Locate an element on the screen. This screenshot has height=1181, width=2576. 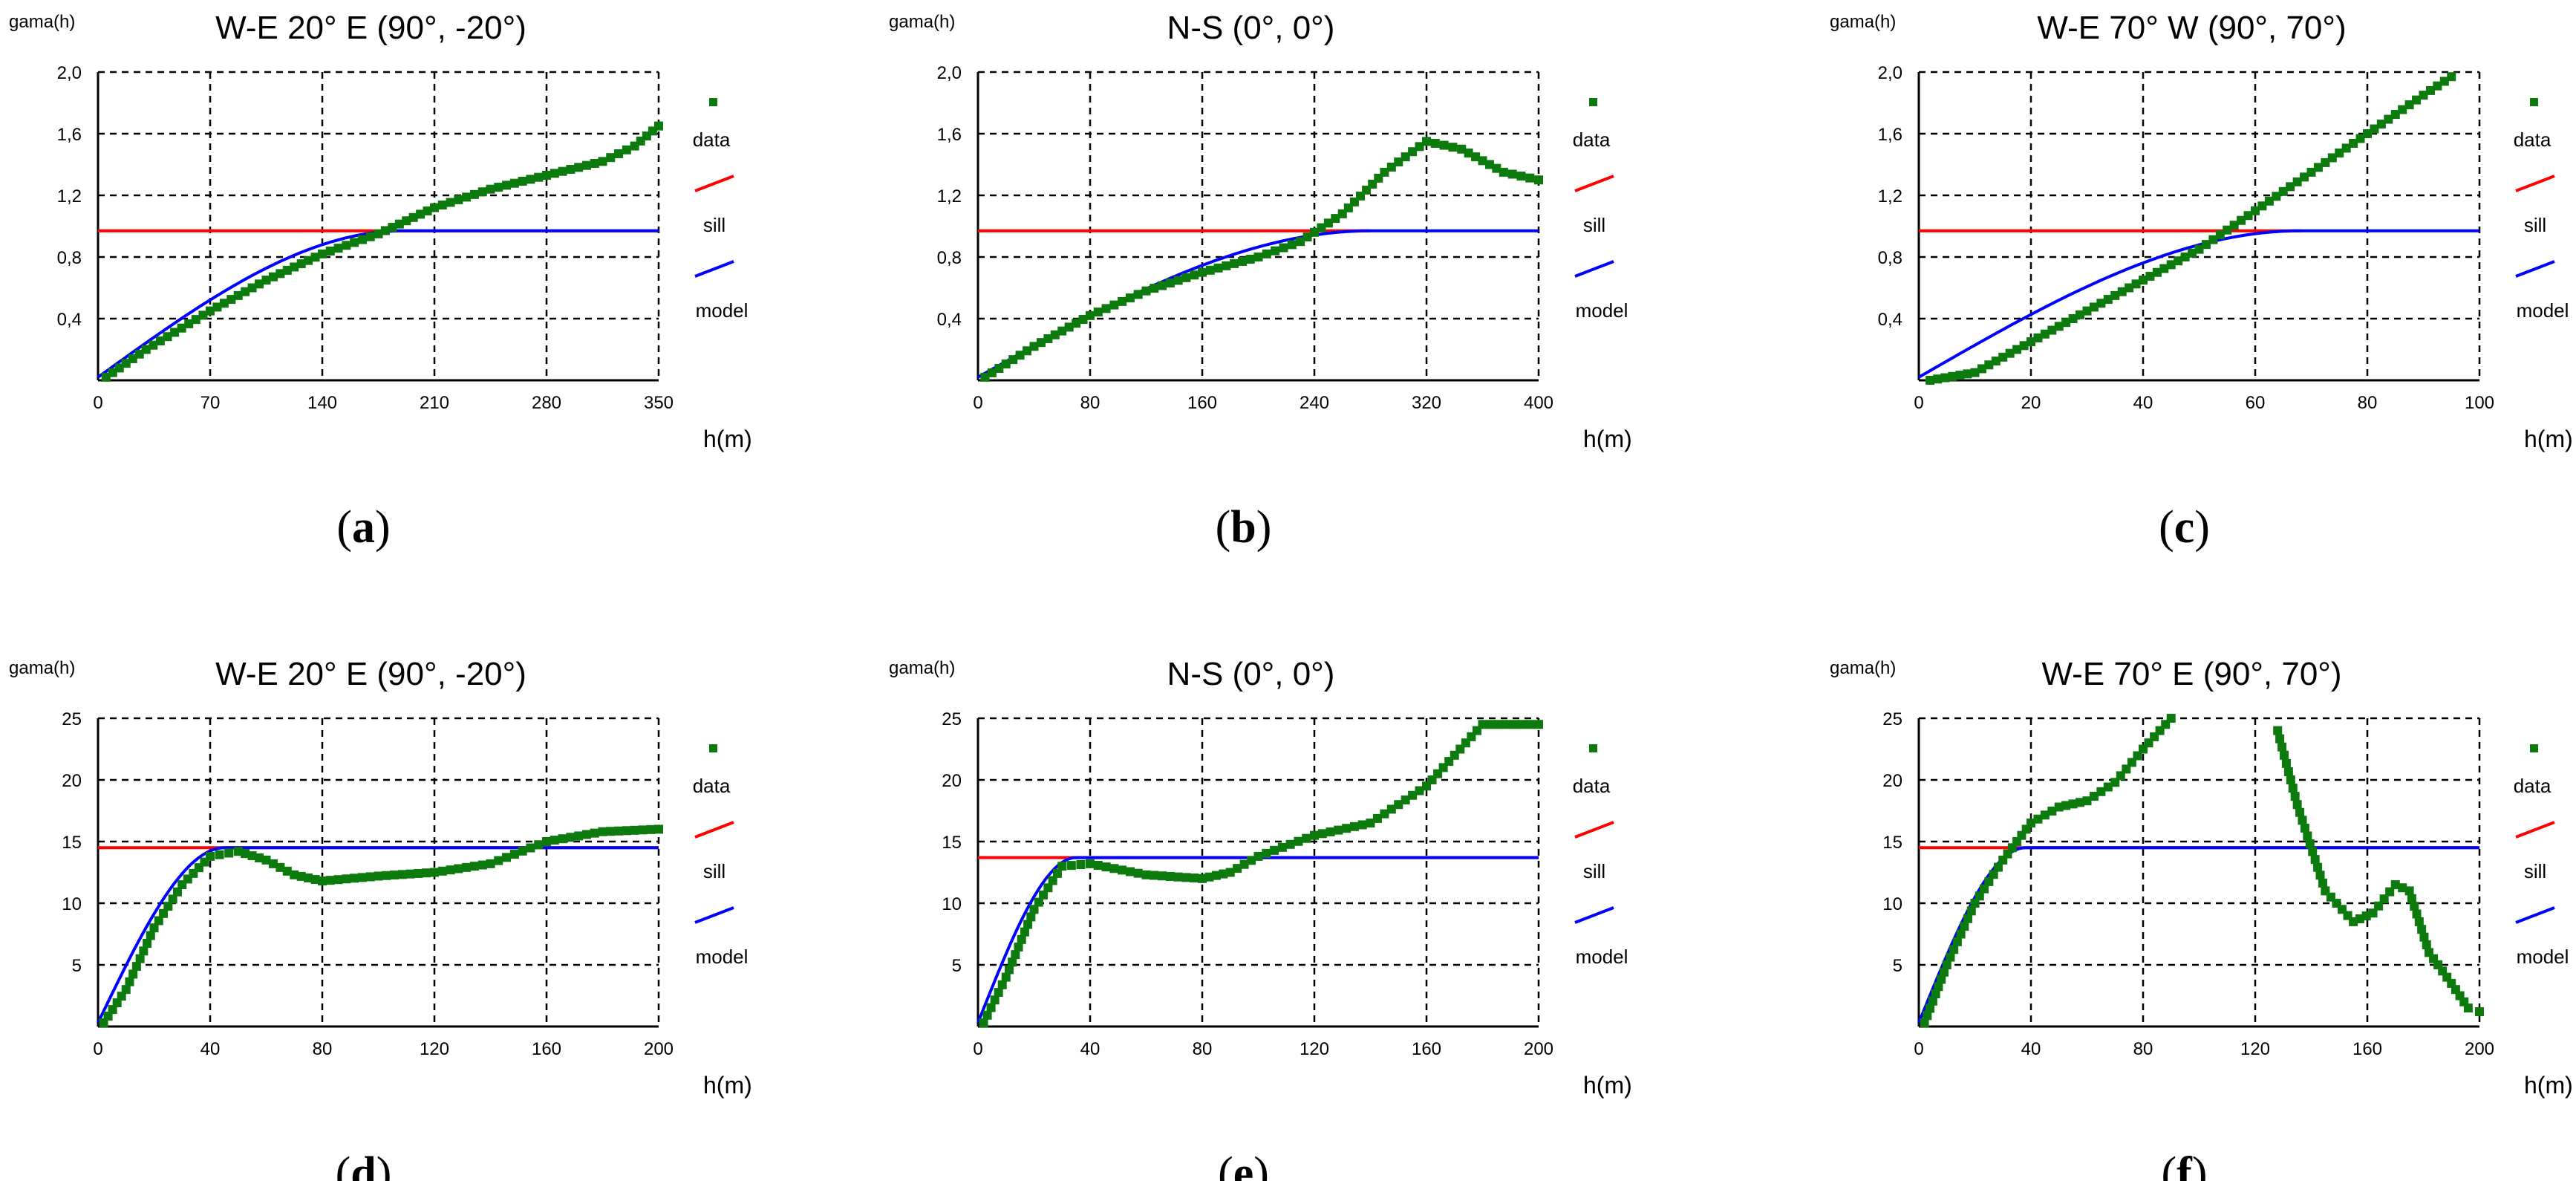
y-tick-label: 15 is located at coordinates (1892, 843).